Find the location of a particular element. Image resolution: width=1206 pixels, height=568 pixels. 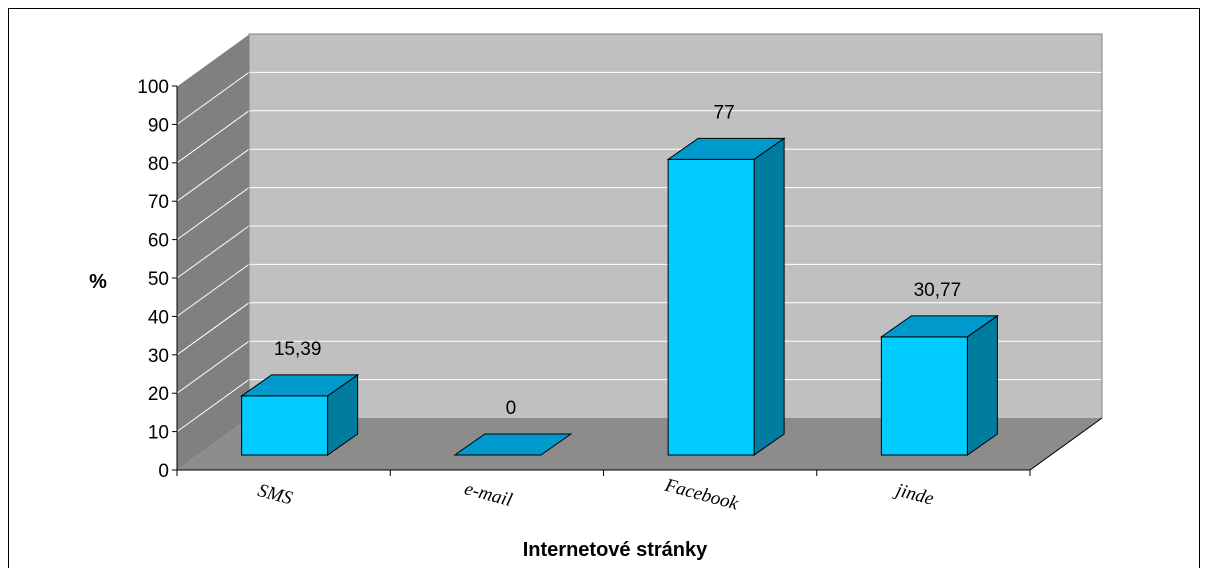

floor is located at coordinates (639, 444).